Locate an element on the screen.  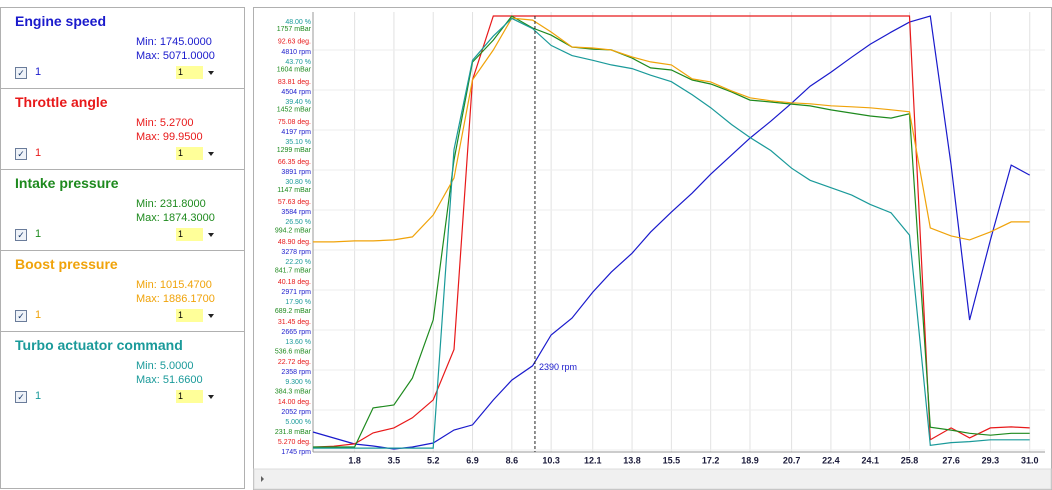
y-tick-label: 83.81 deg. is located at coordinates (294, 82).